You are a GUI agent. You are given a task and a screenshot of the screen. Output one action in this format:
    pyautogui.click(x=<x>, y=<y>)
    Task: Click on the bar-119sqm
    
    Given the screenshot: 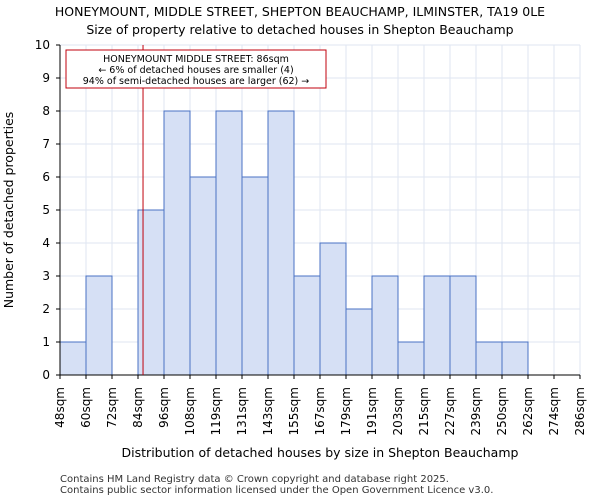 What is the action you would take?
    pyautogui.click(x=229, y=243)
    